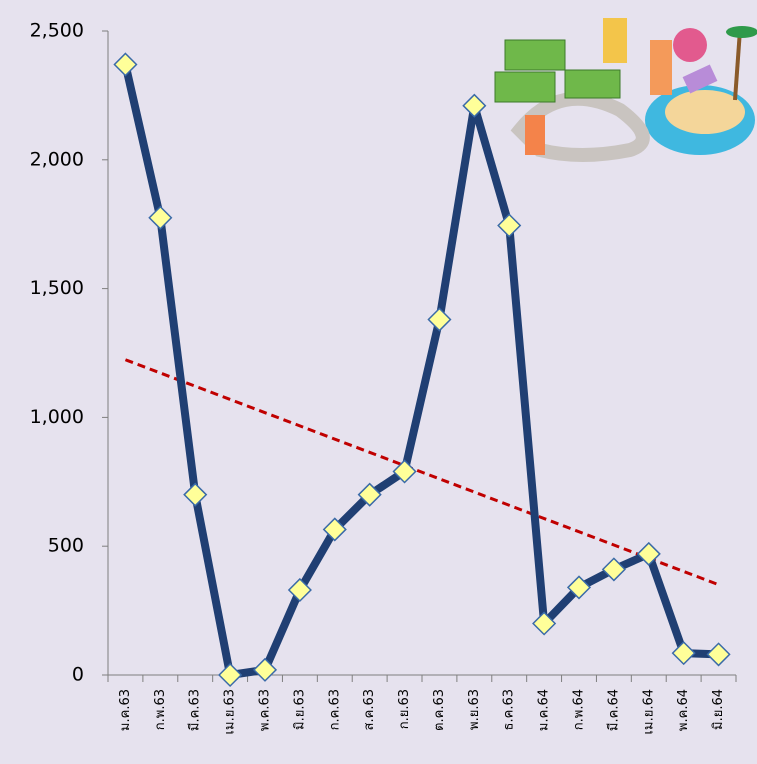  Describe the element at coordinates (57, 159) in the screenshot. I see `y-tick-label: 2,000` at that location.